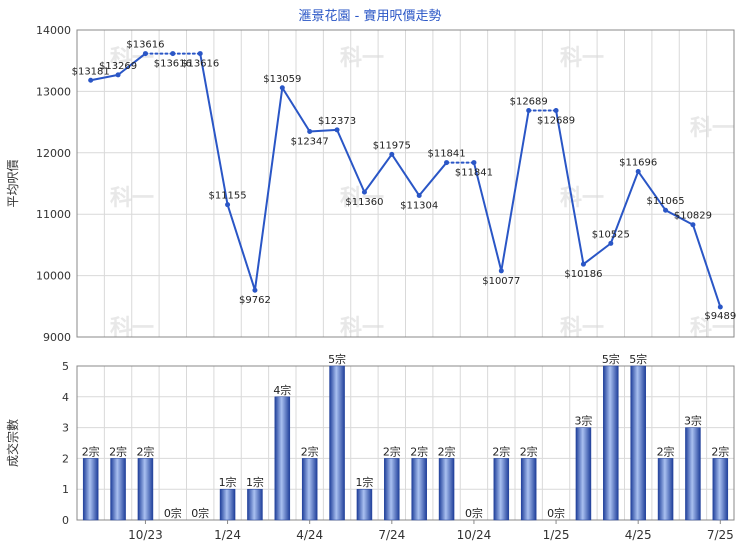 The width and height of the screenshot is (740, 554). I want to click on volume-y-tick-label: 1, so click(65, 489).